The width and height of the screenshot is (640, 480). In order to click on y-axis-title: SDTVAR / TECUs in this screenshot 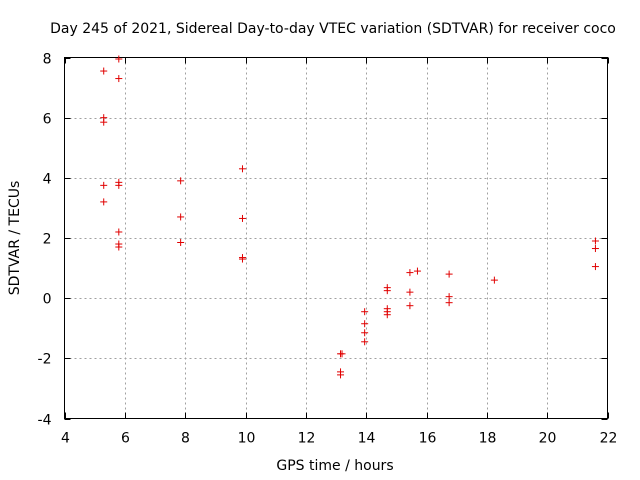, I will do `click(15, 238)`.